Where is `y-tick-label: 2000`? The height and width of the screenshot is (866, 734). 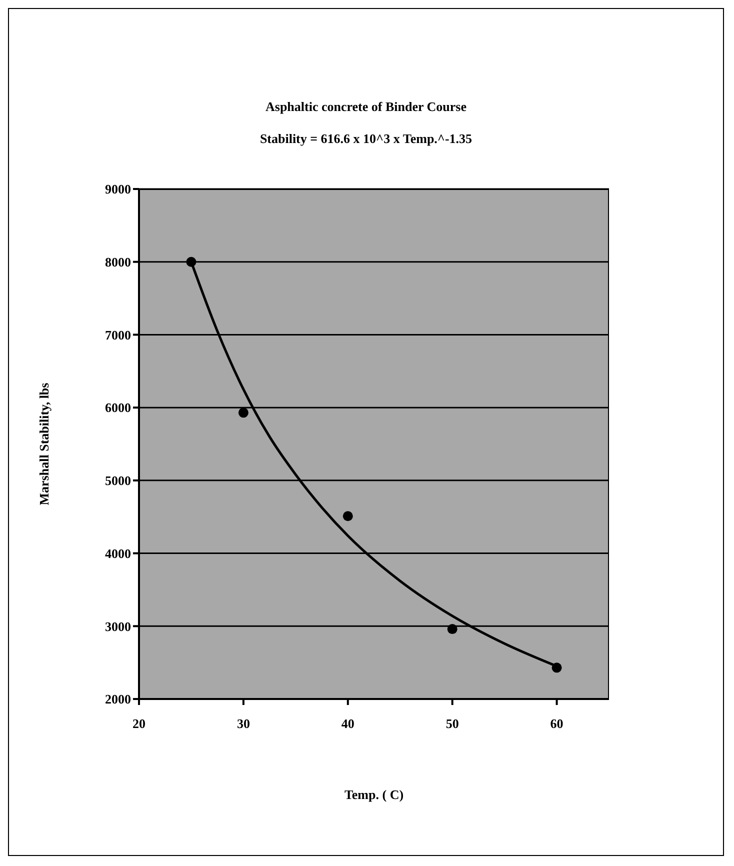
y-tick-label: 2000 is located at coordinates (118, 699).